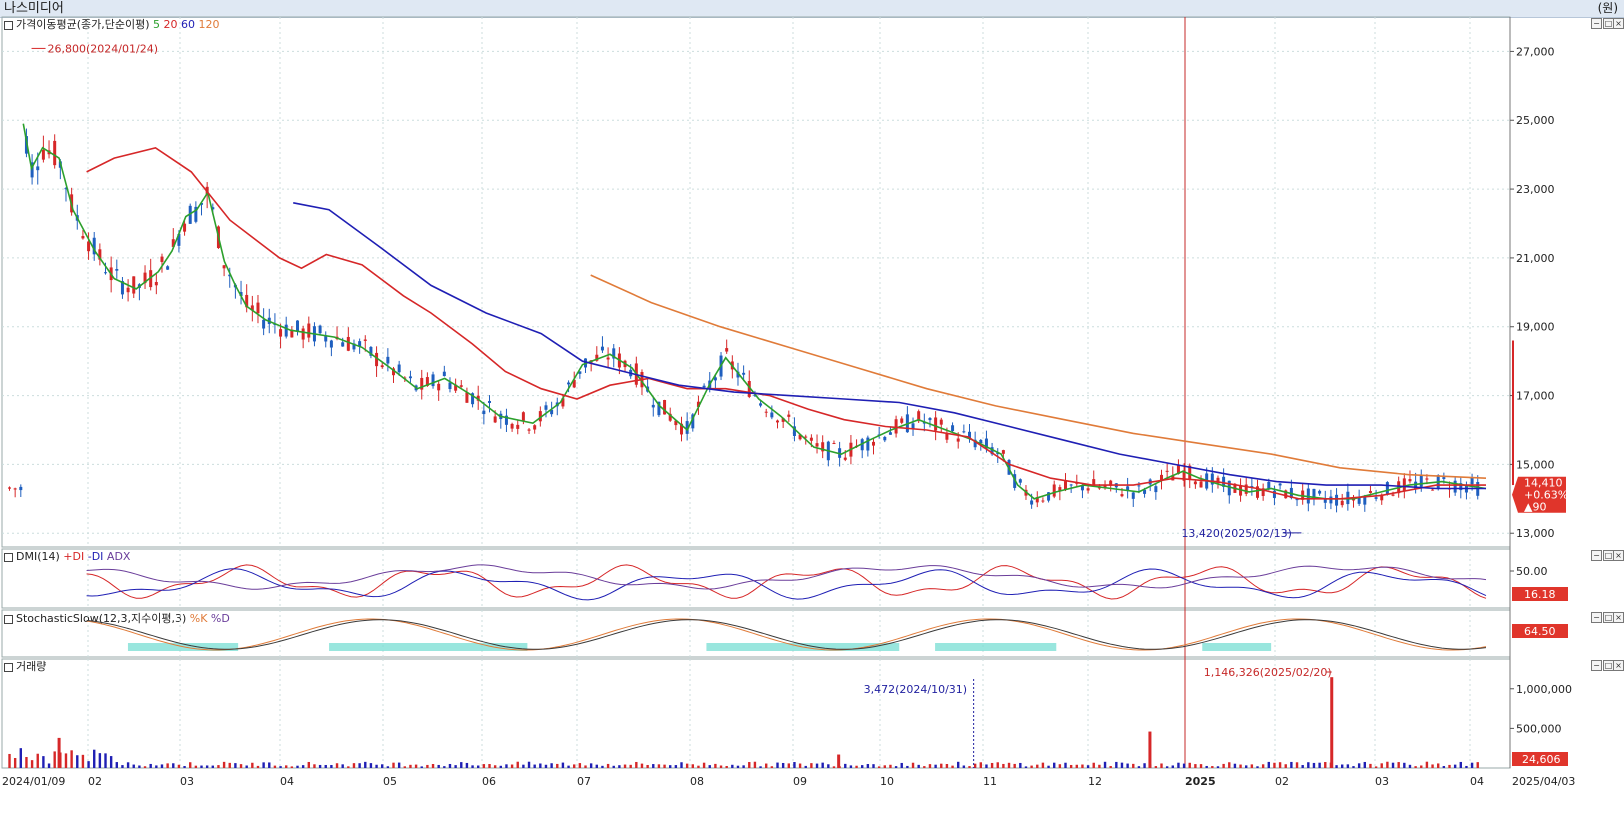 The height and width of the screenshot is (813, 1624). I want to click on y-tick-label: 19,000, so click(1535, 327).